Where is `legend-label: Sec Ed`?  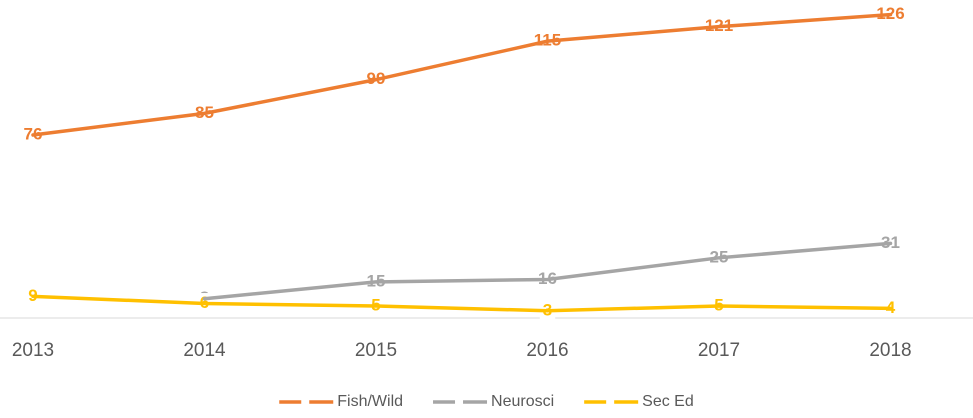 legend-label: Sec Ed is located at coordinates (668, 401).